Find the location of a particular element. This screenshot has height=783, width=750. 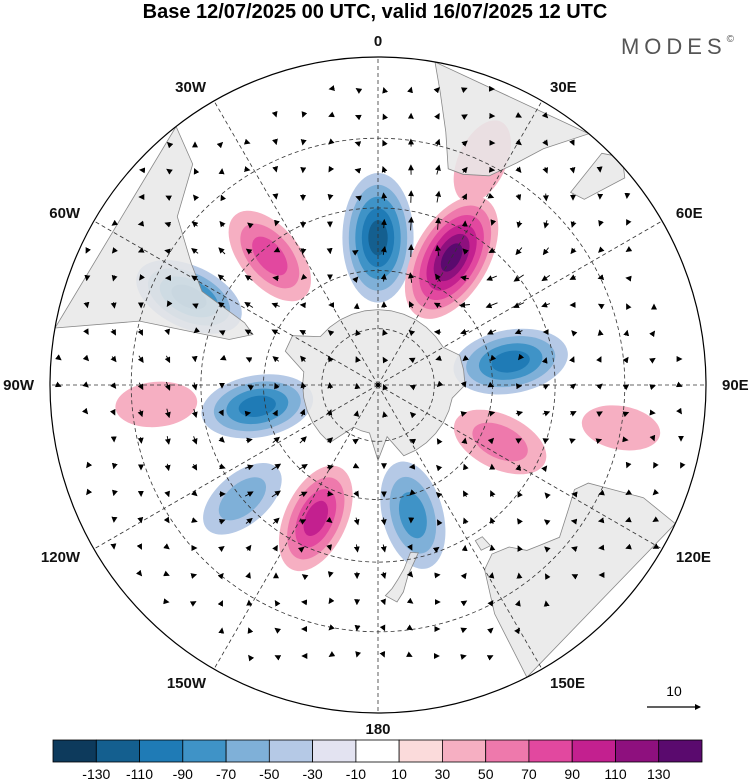

modes-logo: MODES© is located at coordinates (677, 47).